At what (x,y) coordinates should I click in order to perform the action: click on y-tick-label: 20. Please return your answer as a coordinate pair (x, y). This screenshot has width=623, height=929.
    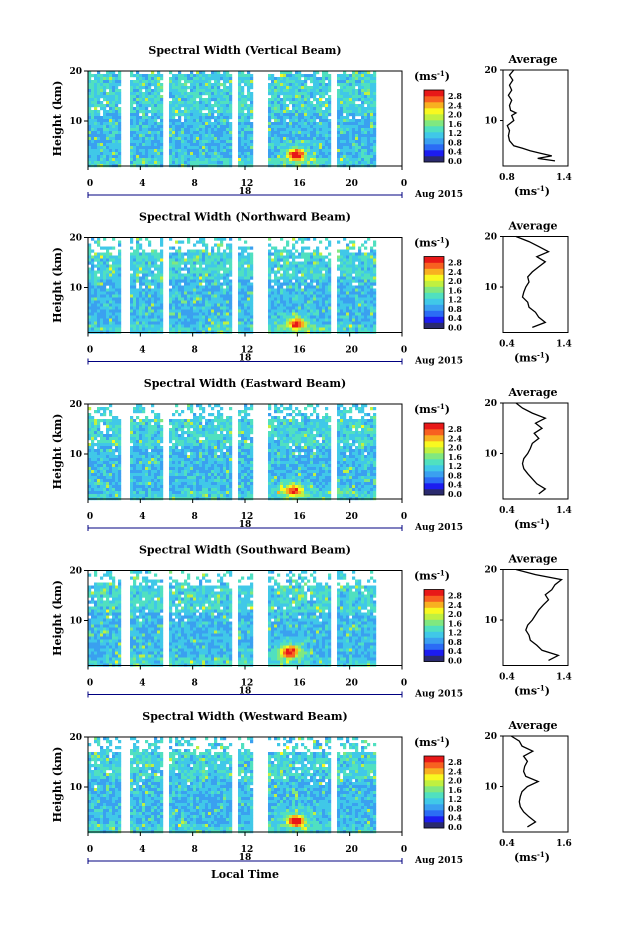
    Looking at the image, I should click on (75, 405).